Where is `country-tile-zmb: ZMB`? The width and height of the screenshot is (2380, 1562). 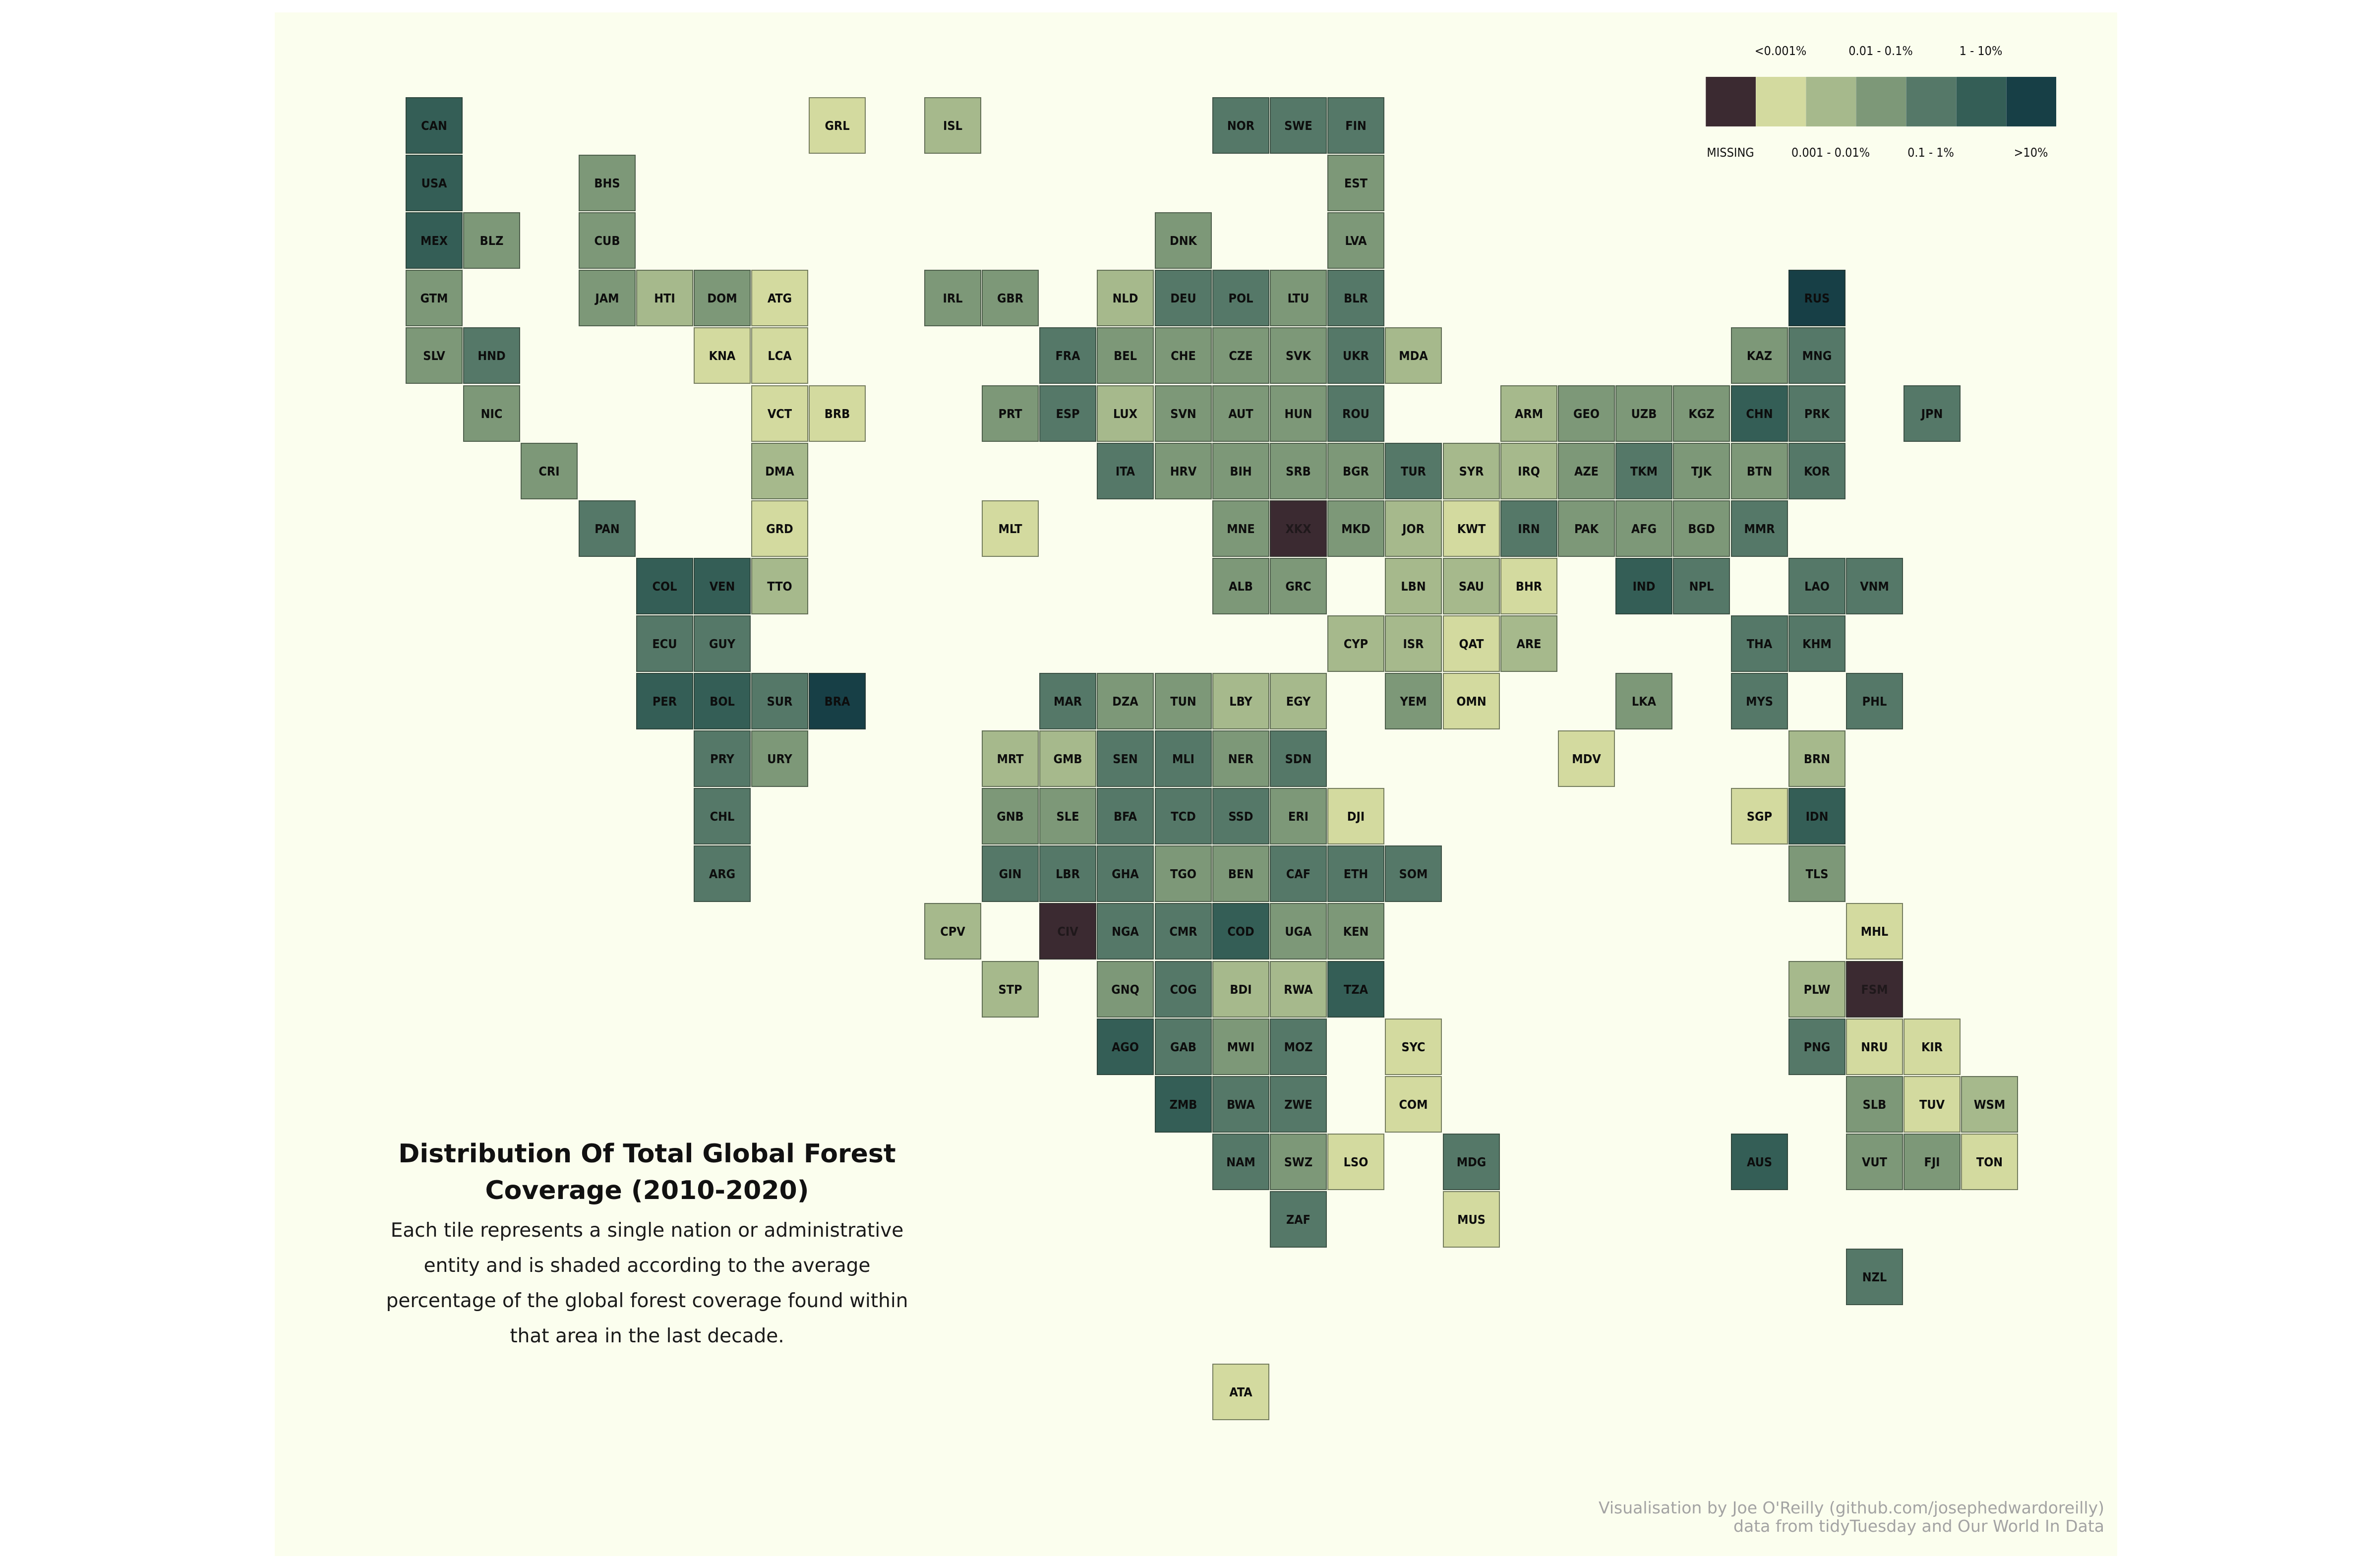
country-tile-zmb: ZMB is located at coordinates (1183, 1104).